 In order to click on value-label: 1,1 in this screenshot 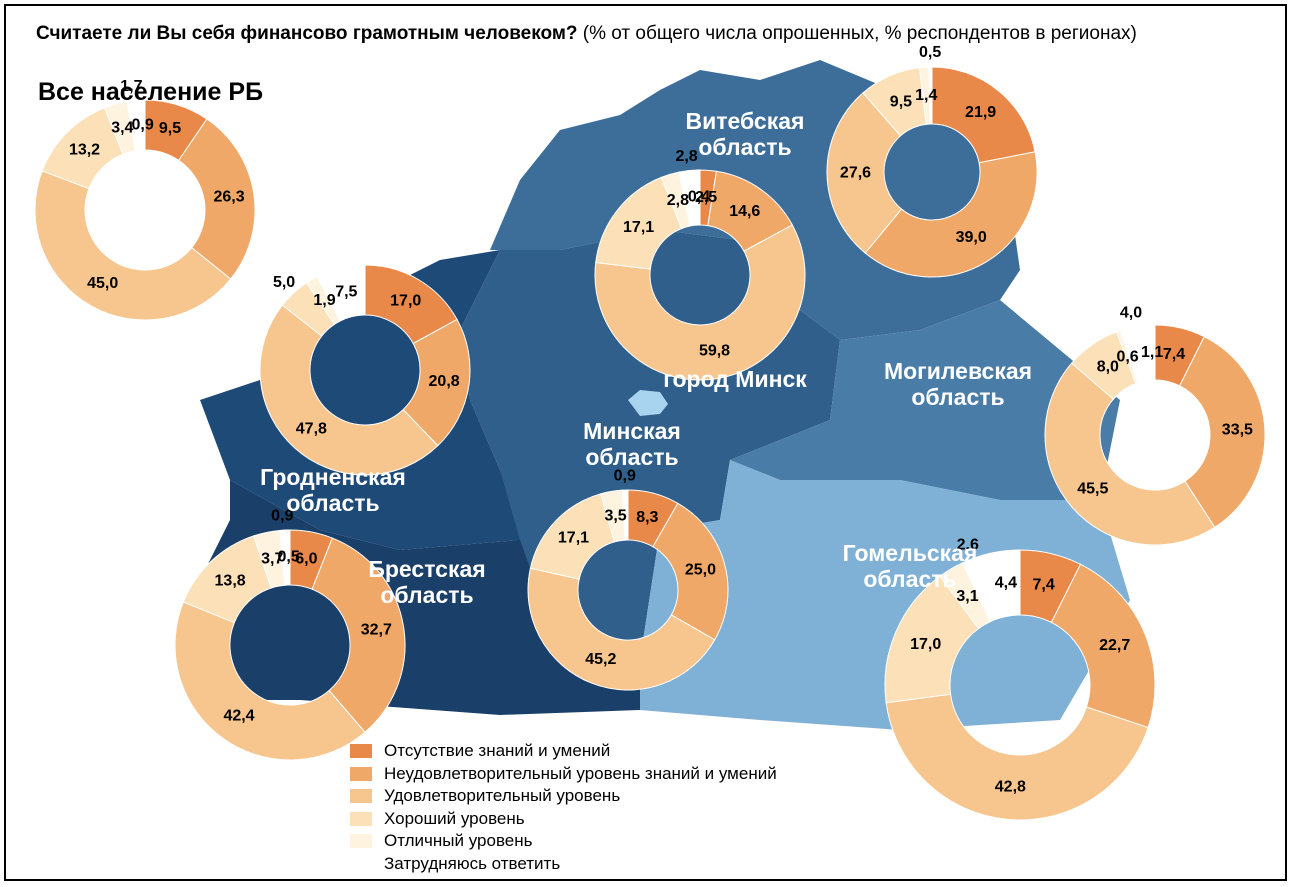, I will do `click(1152, 352)`.